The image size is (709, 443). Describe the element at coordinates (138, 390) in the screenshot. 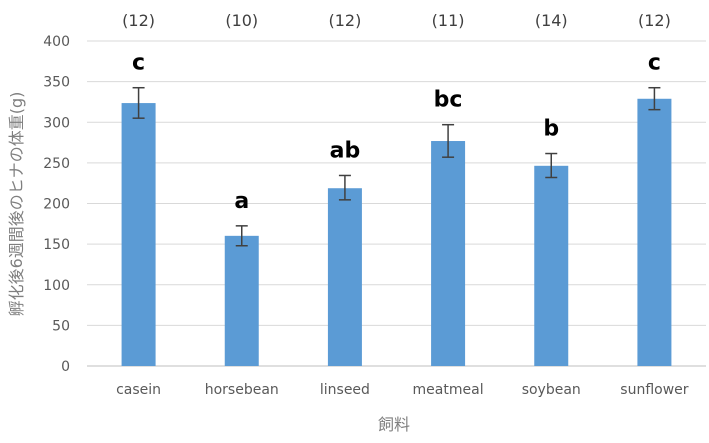

I see `category-label: casein` at that location.